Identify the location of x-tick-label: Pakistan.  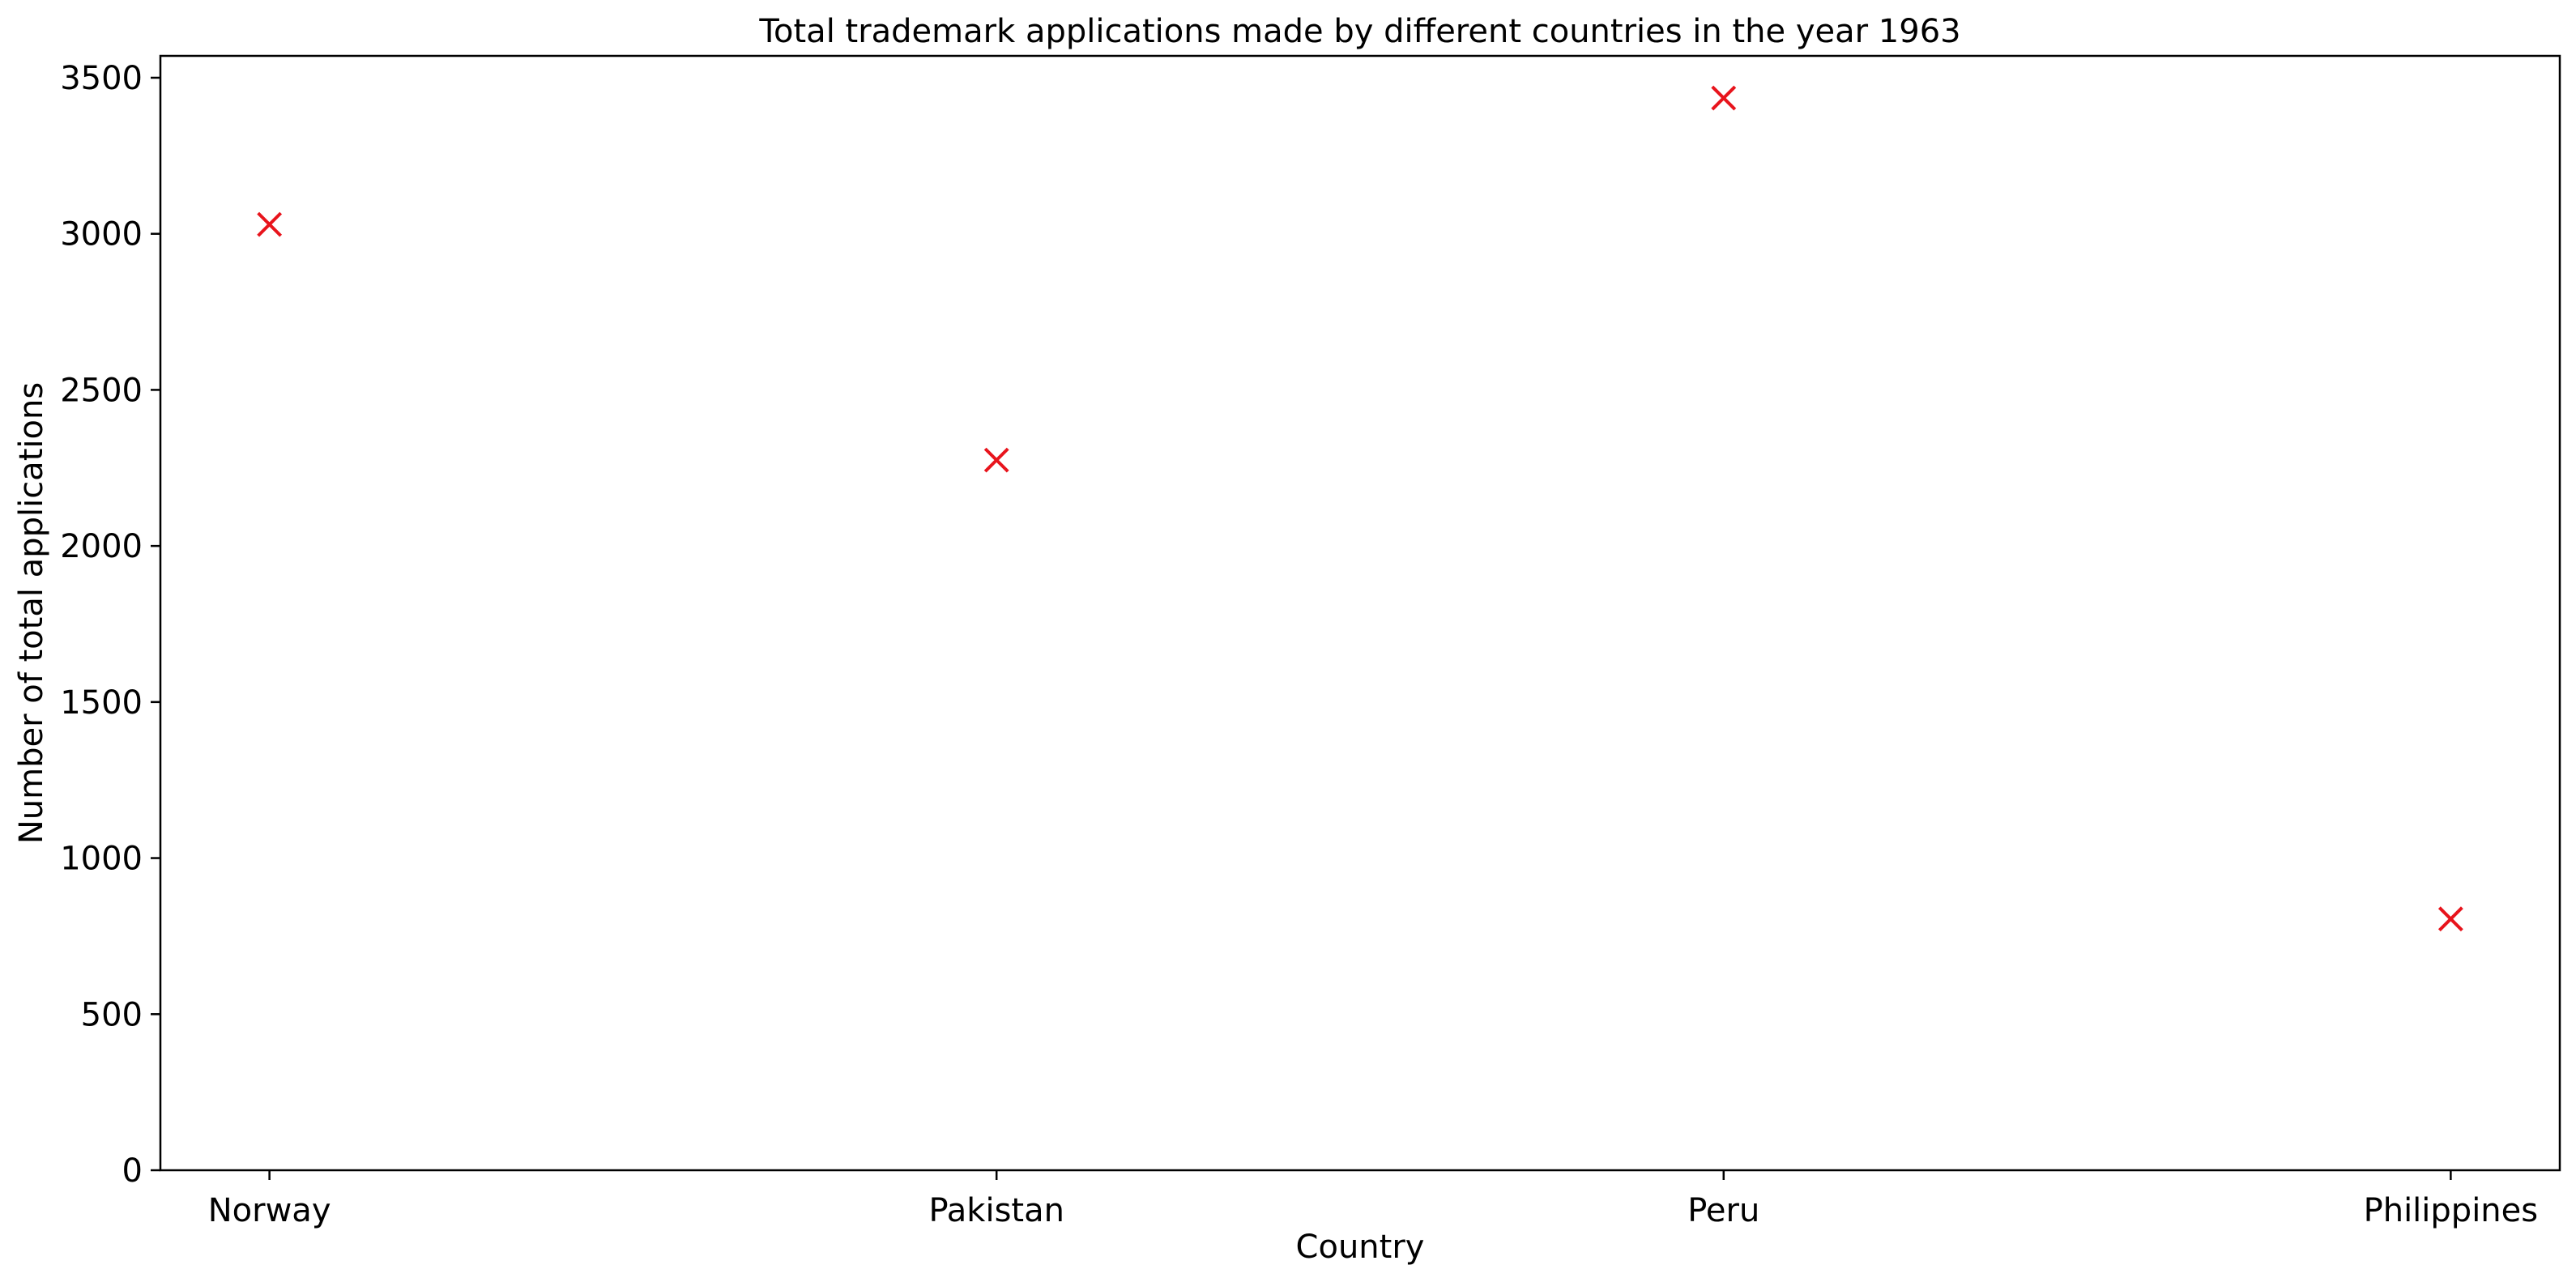
(996, 1210).